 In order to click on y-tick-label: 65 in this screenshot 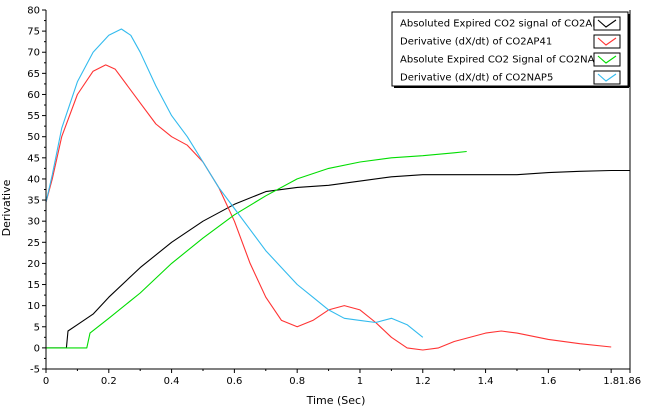, I will do `click(33, 74)`.